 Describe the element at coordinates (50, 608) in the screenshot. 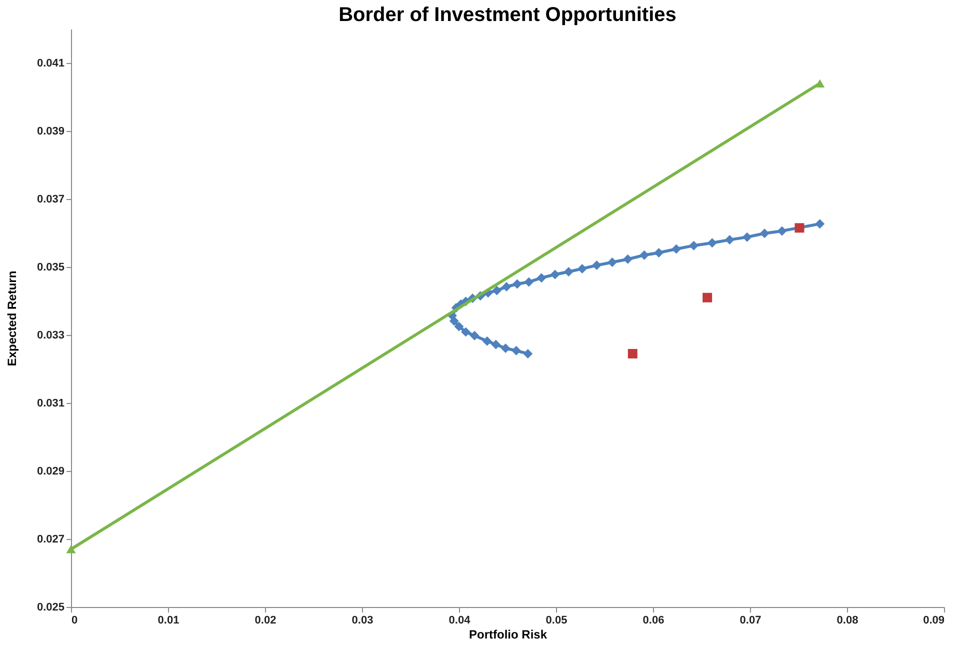

I see `y-tick-label: 0.025` at that location.